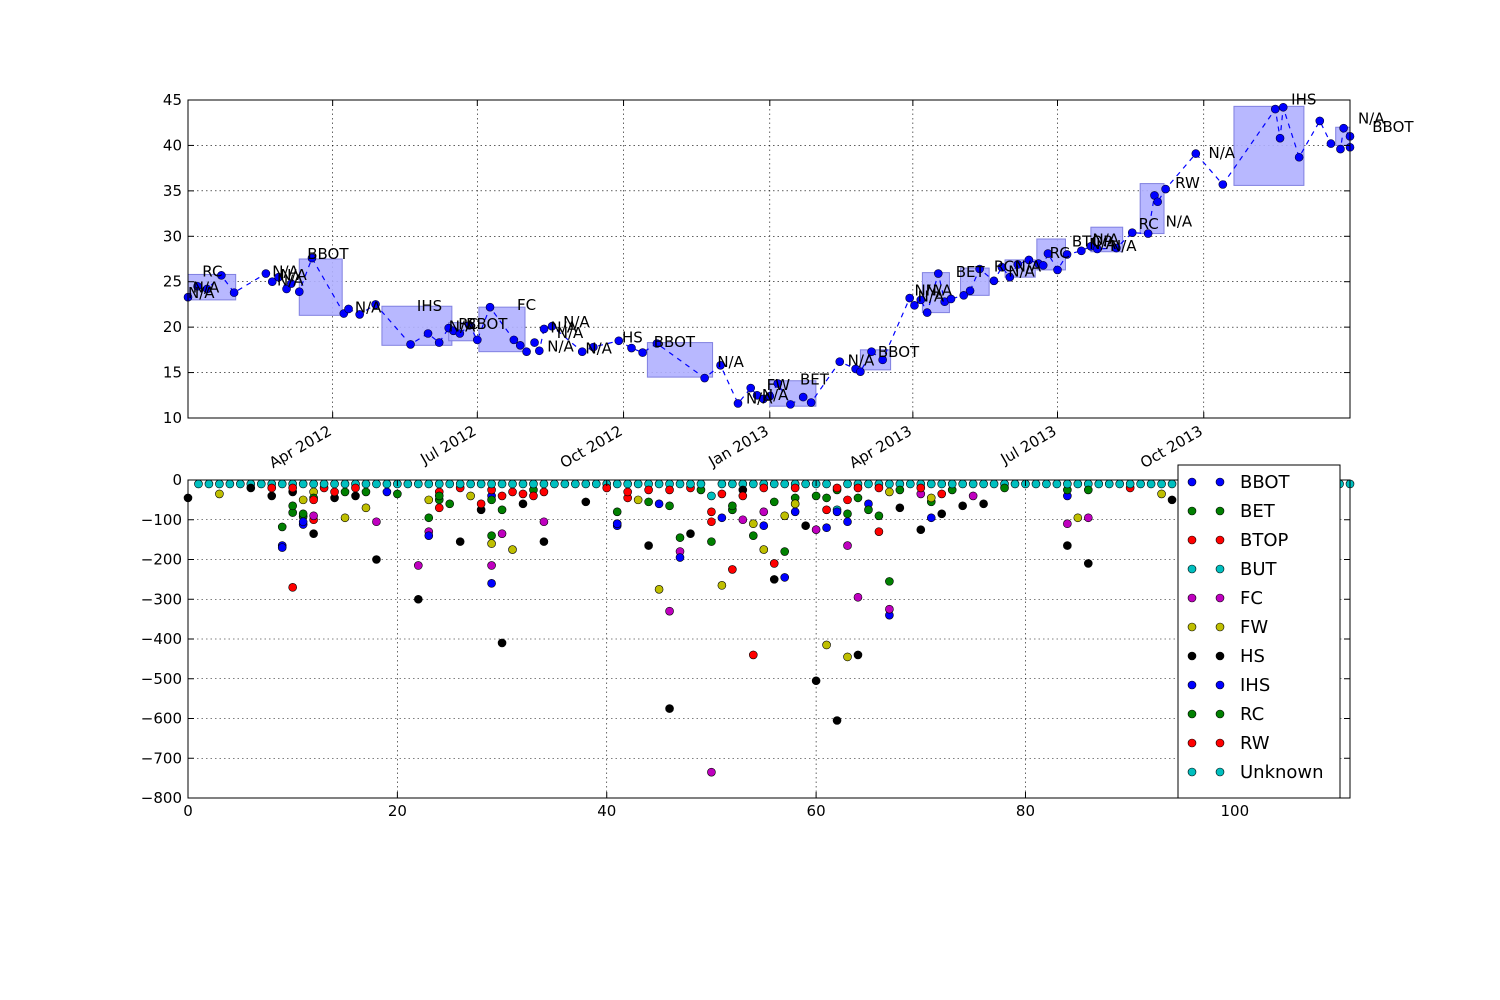 The width and height of the screenshot is (1500, 1000). I want to click on y-tick-label: −100, so click(161, 520).